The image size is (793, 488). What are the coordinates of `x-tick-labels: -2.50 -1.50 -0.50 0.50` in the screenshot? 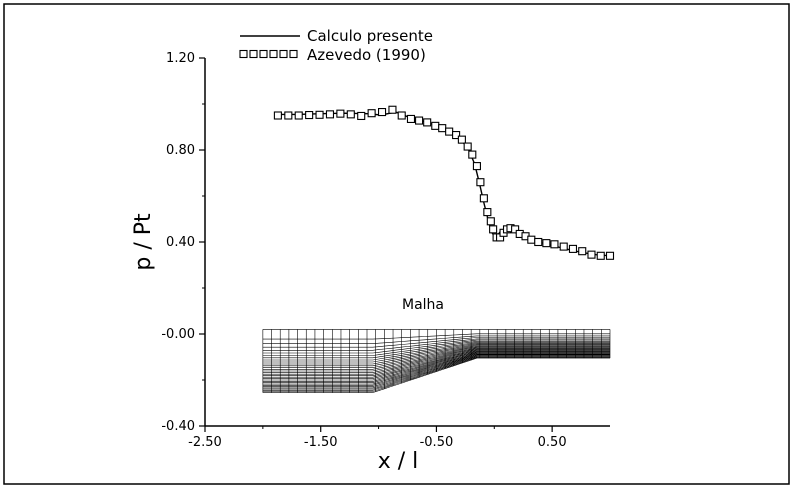 It's located at (377, 442).